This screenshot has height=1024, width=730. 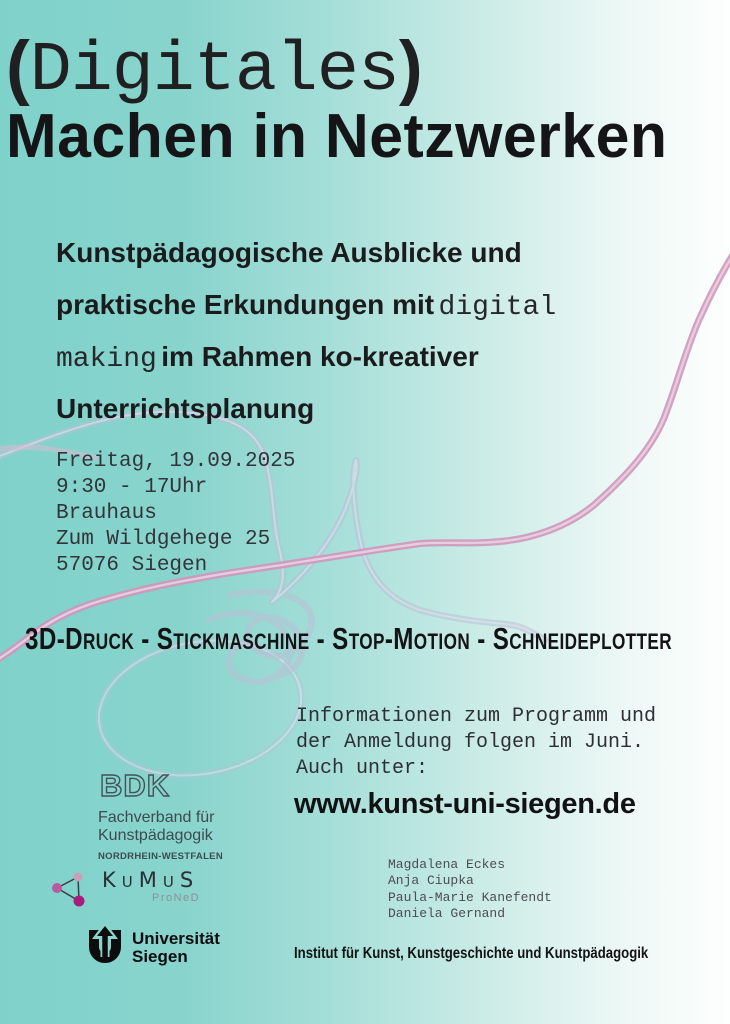 I want to click on kumus-subline: ProNeD, so click(x=176, y=898).